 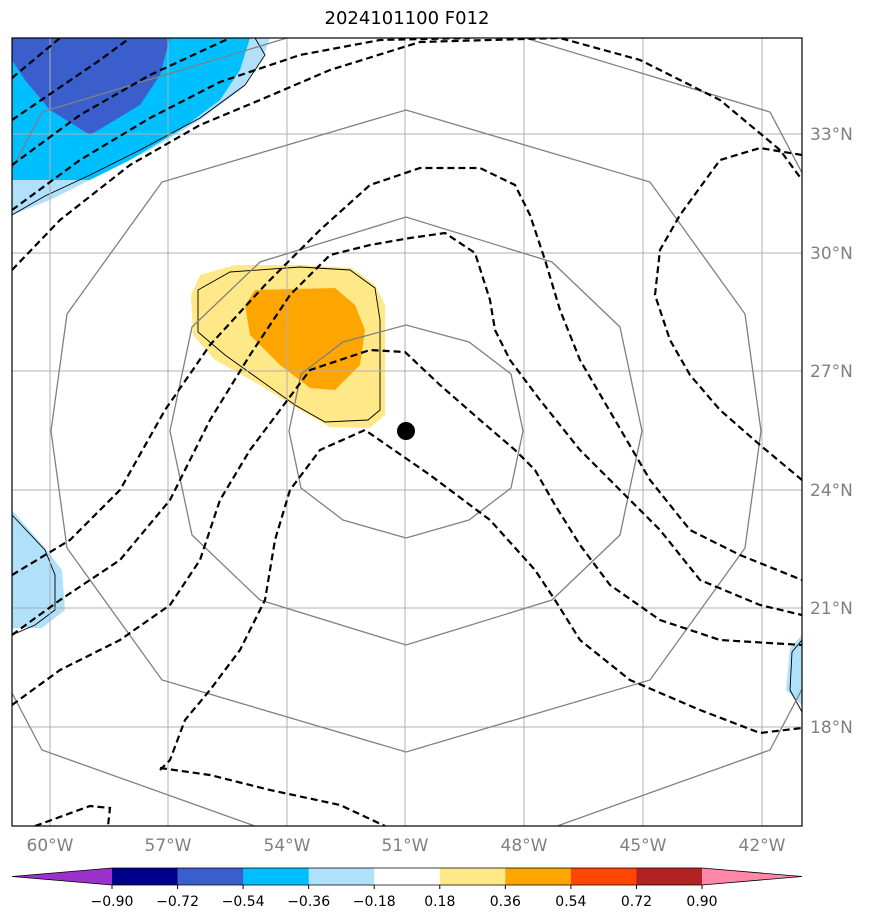 I want to click on colorbar-tick-label: −0.18, so click(x=374, y=902).